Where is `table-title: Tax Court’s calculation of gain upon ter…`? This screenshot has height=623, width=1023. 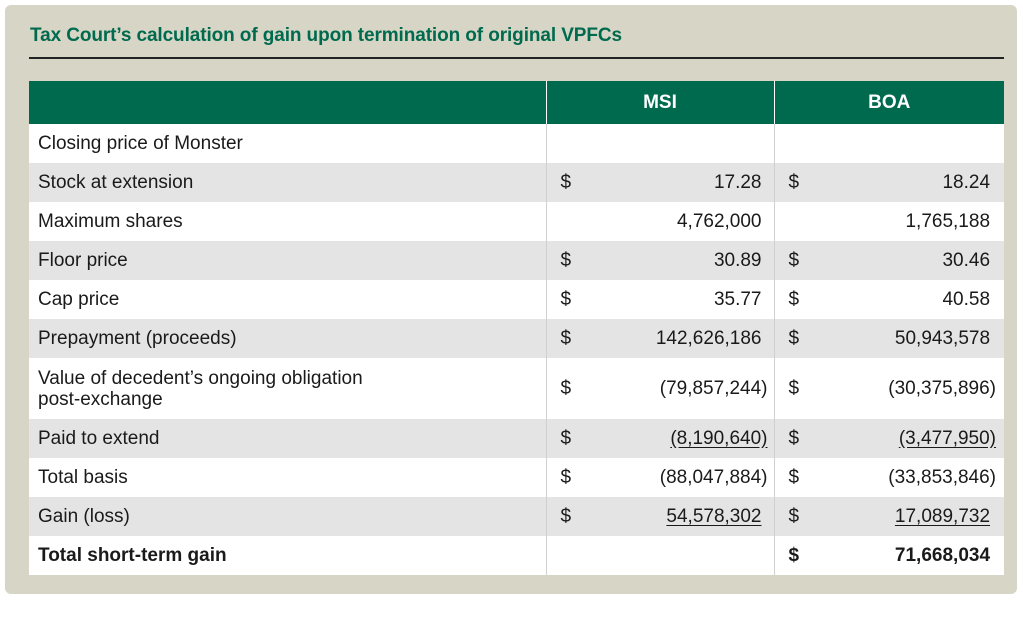 table-title: Tax Court’s calculation of gain upon ter… is located at coordinates (326, 35).